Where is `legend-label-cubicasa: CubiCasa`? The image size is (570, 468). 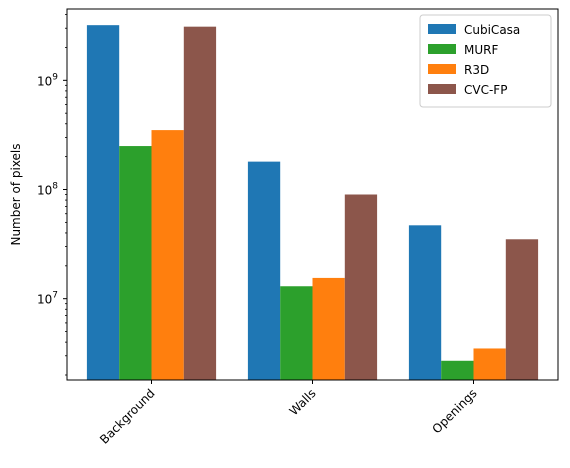
legend-label-cubicasa: CubiCasa is located at coordinates (492, 30).